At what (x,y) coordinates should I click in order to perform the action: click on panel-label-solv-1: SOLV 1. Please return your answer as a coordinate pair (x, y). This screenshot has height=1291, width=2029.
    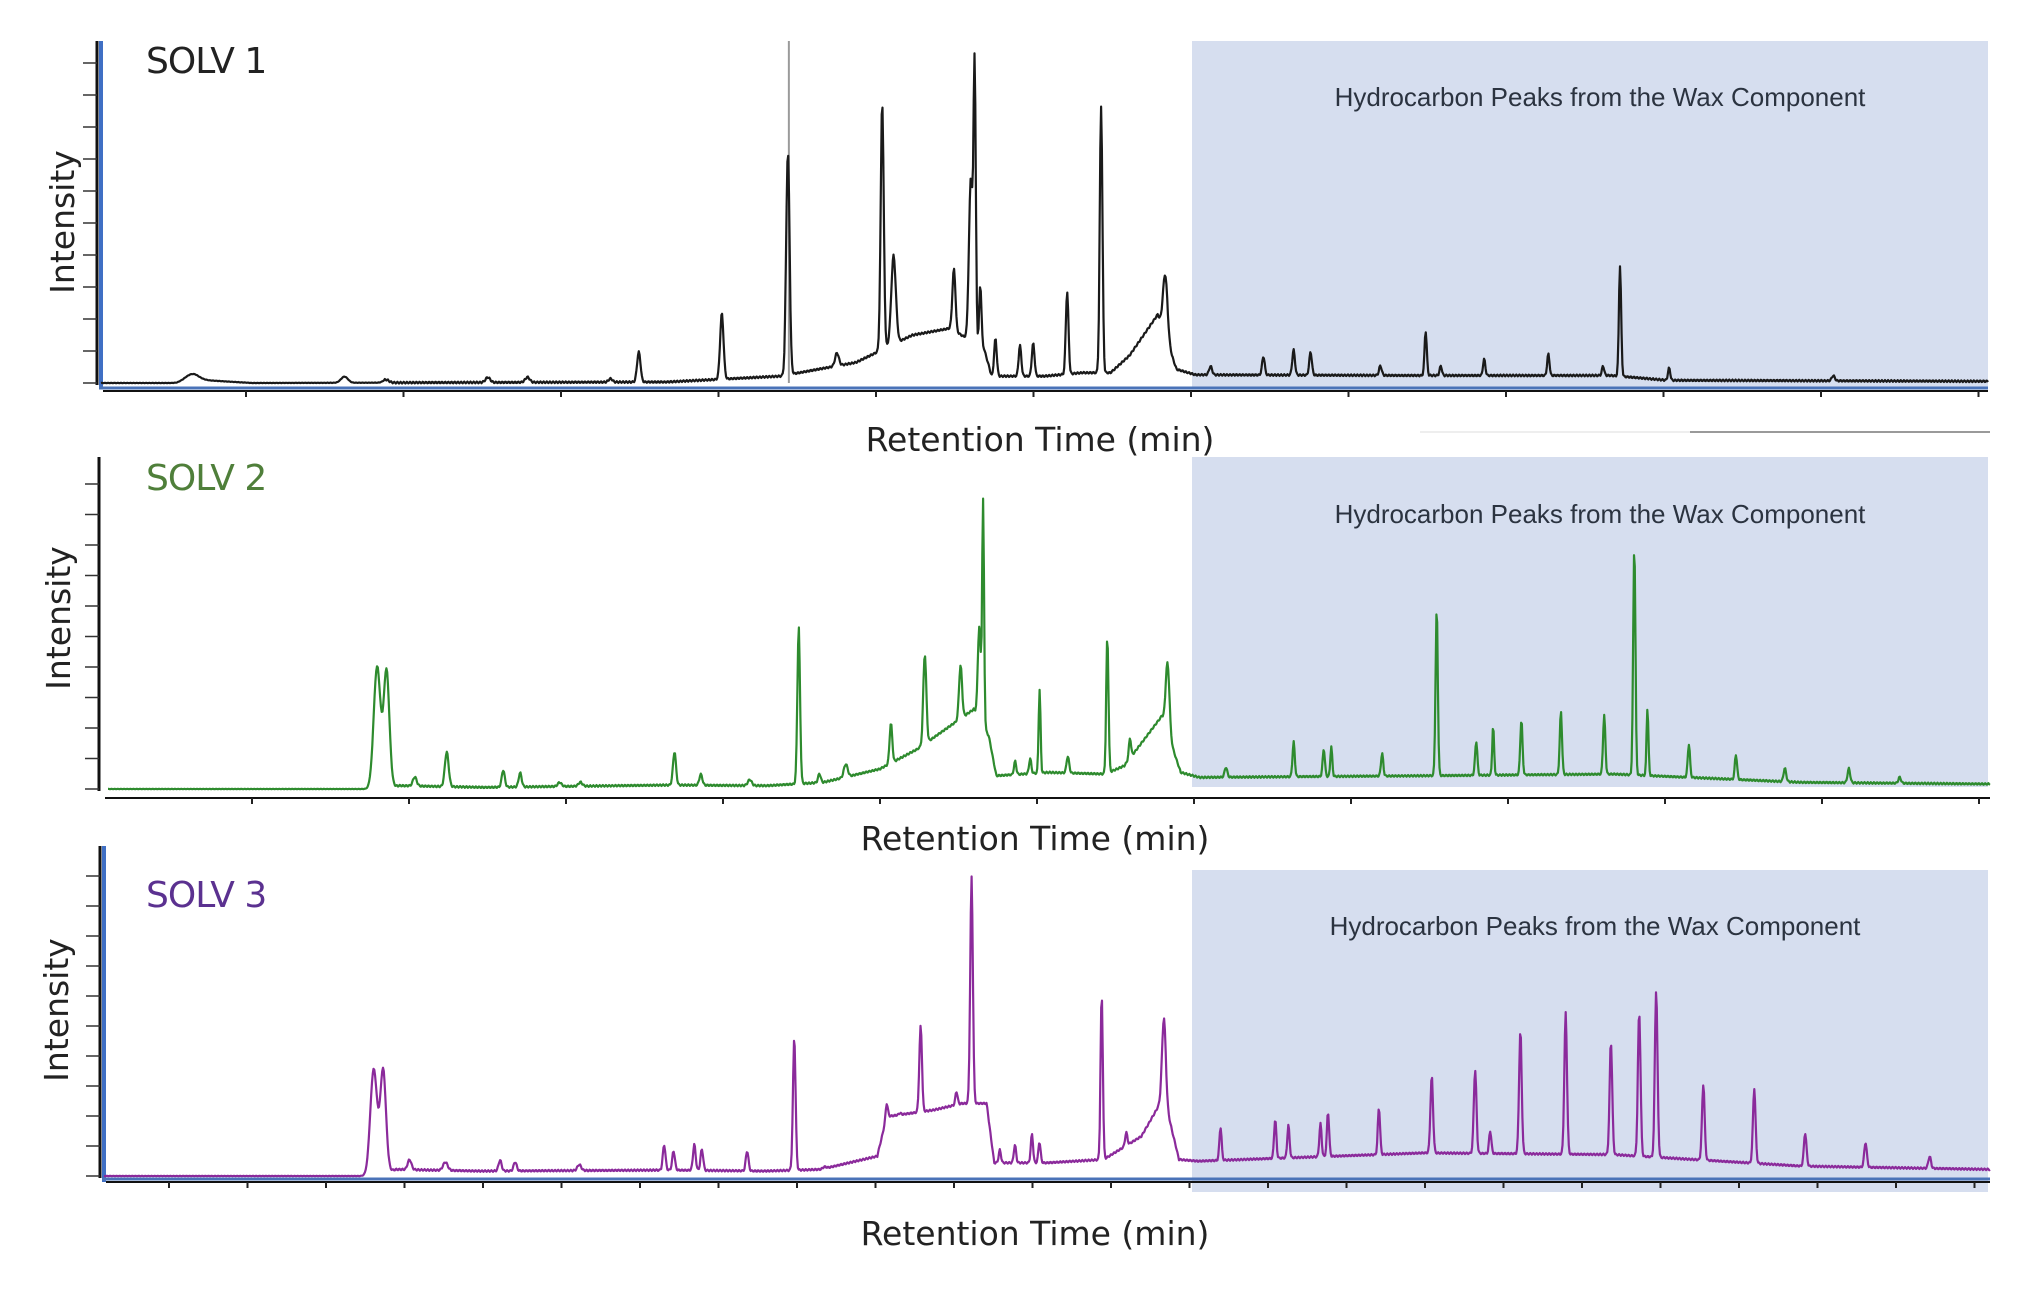
    Looking at the image, I should click on (206, 61).